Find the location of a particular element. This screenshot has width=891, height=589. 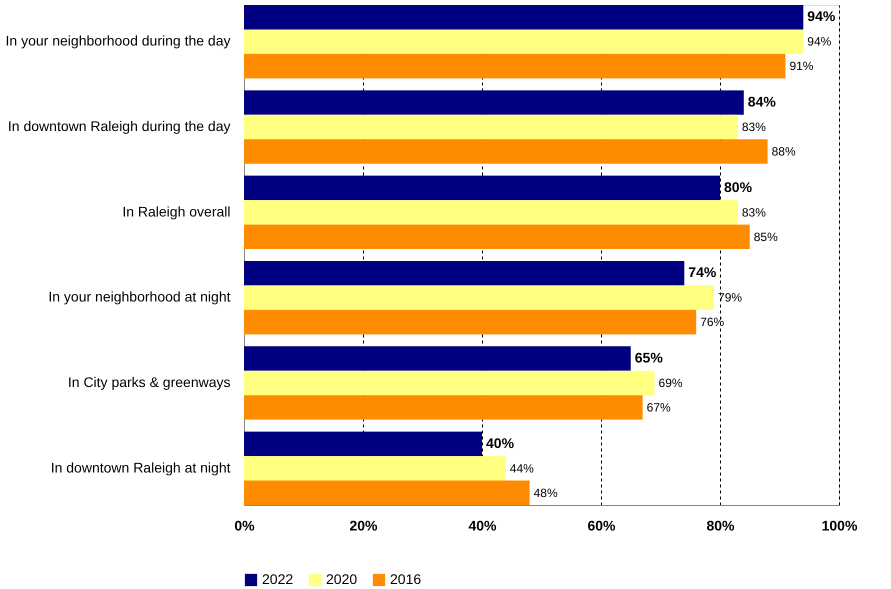

data-label: 85% is located at coordinates (766, 237).